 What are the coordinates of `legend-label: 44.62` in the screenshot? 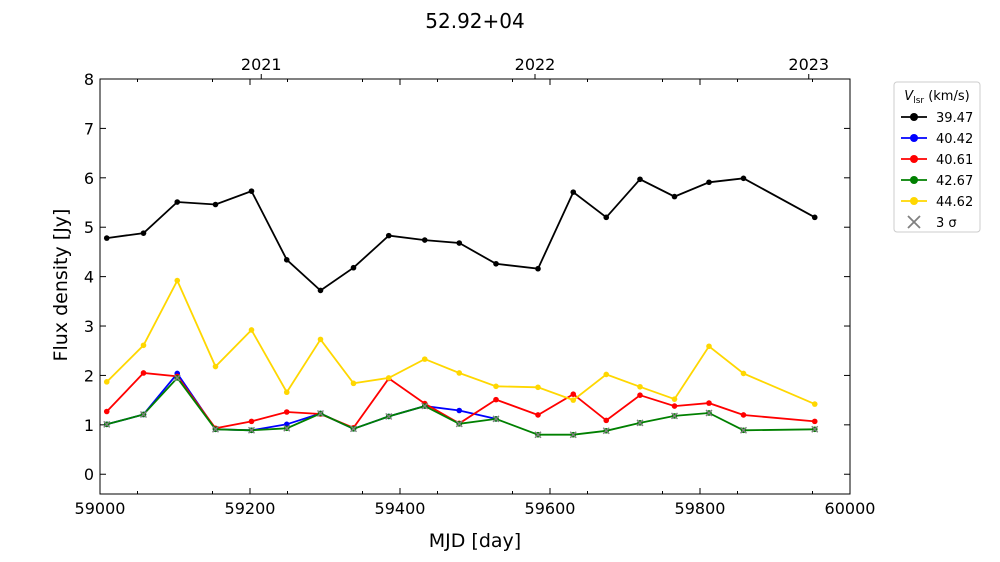 It's located at (954, 202).